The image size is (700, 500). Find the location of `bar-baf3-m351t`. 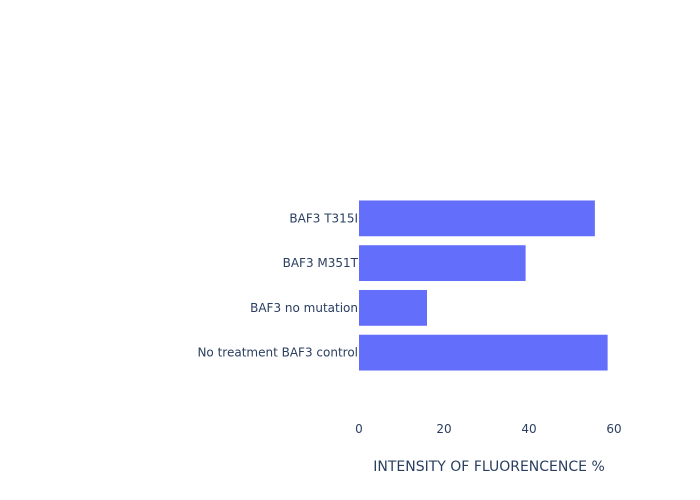

bar-baf3-m351t is located at coordinates (442, 263).